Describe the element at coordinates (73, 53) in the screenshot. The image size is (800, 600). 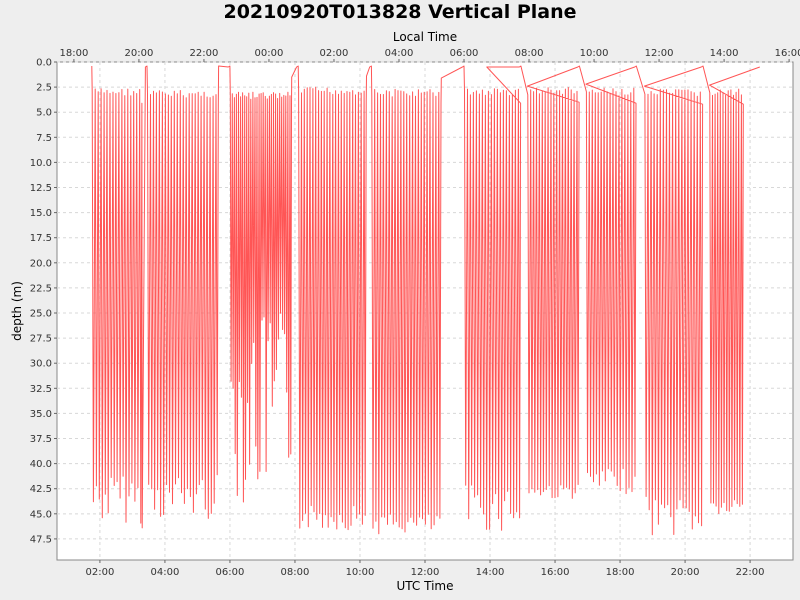
I see `x2-tick-label: 18:00` at that location.